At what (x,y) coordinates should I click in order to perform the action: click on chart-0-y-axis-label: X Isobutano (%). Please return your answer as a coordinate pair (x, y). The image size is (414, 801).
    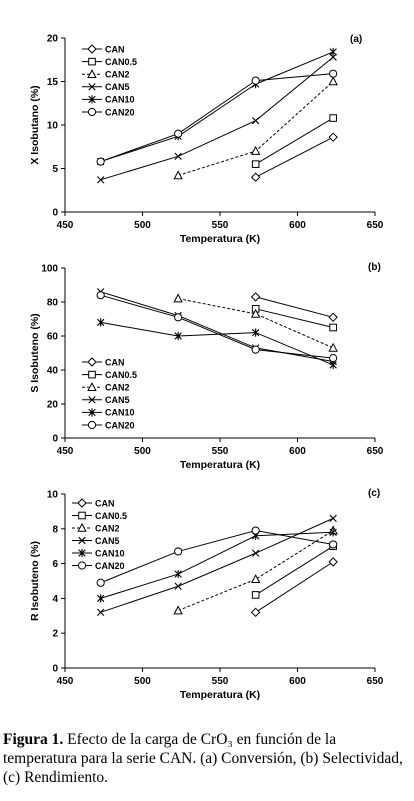
    Looking at the image, I should click on (35, 124).